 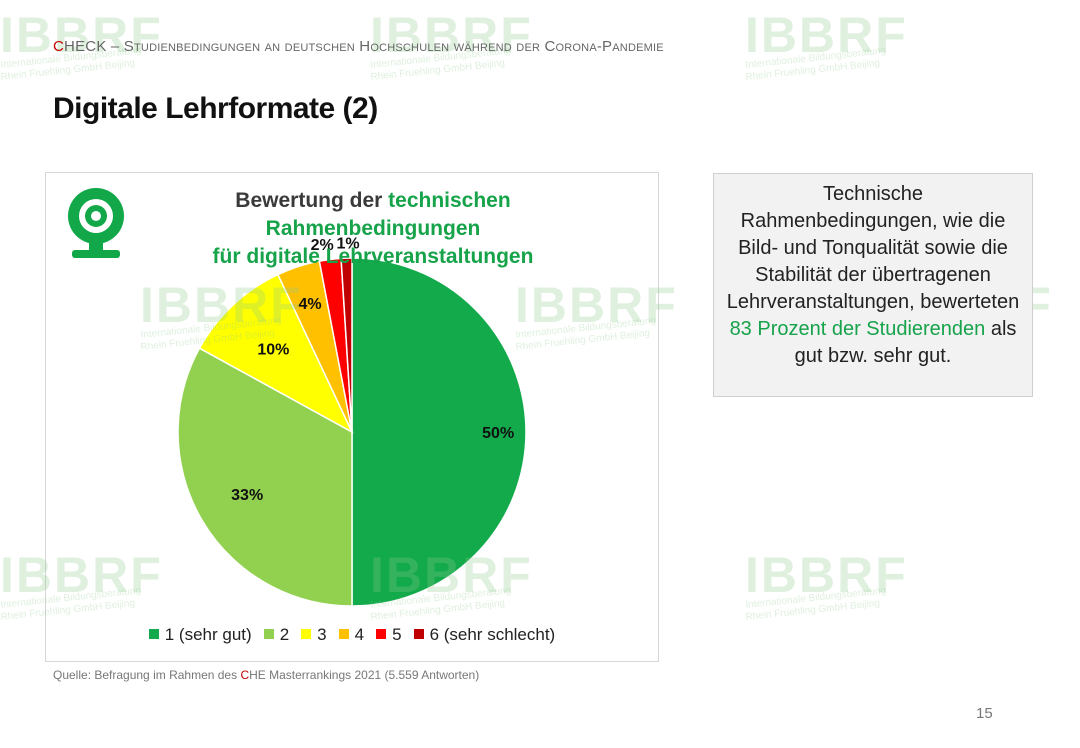 What do you see at coordinates (389, 635) in the screenshot?
I see `legend-item-5: 5` at bounding box center [389, 635].